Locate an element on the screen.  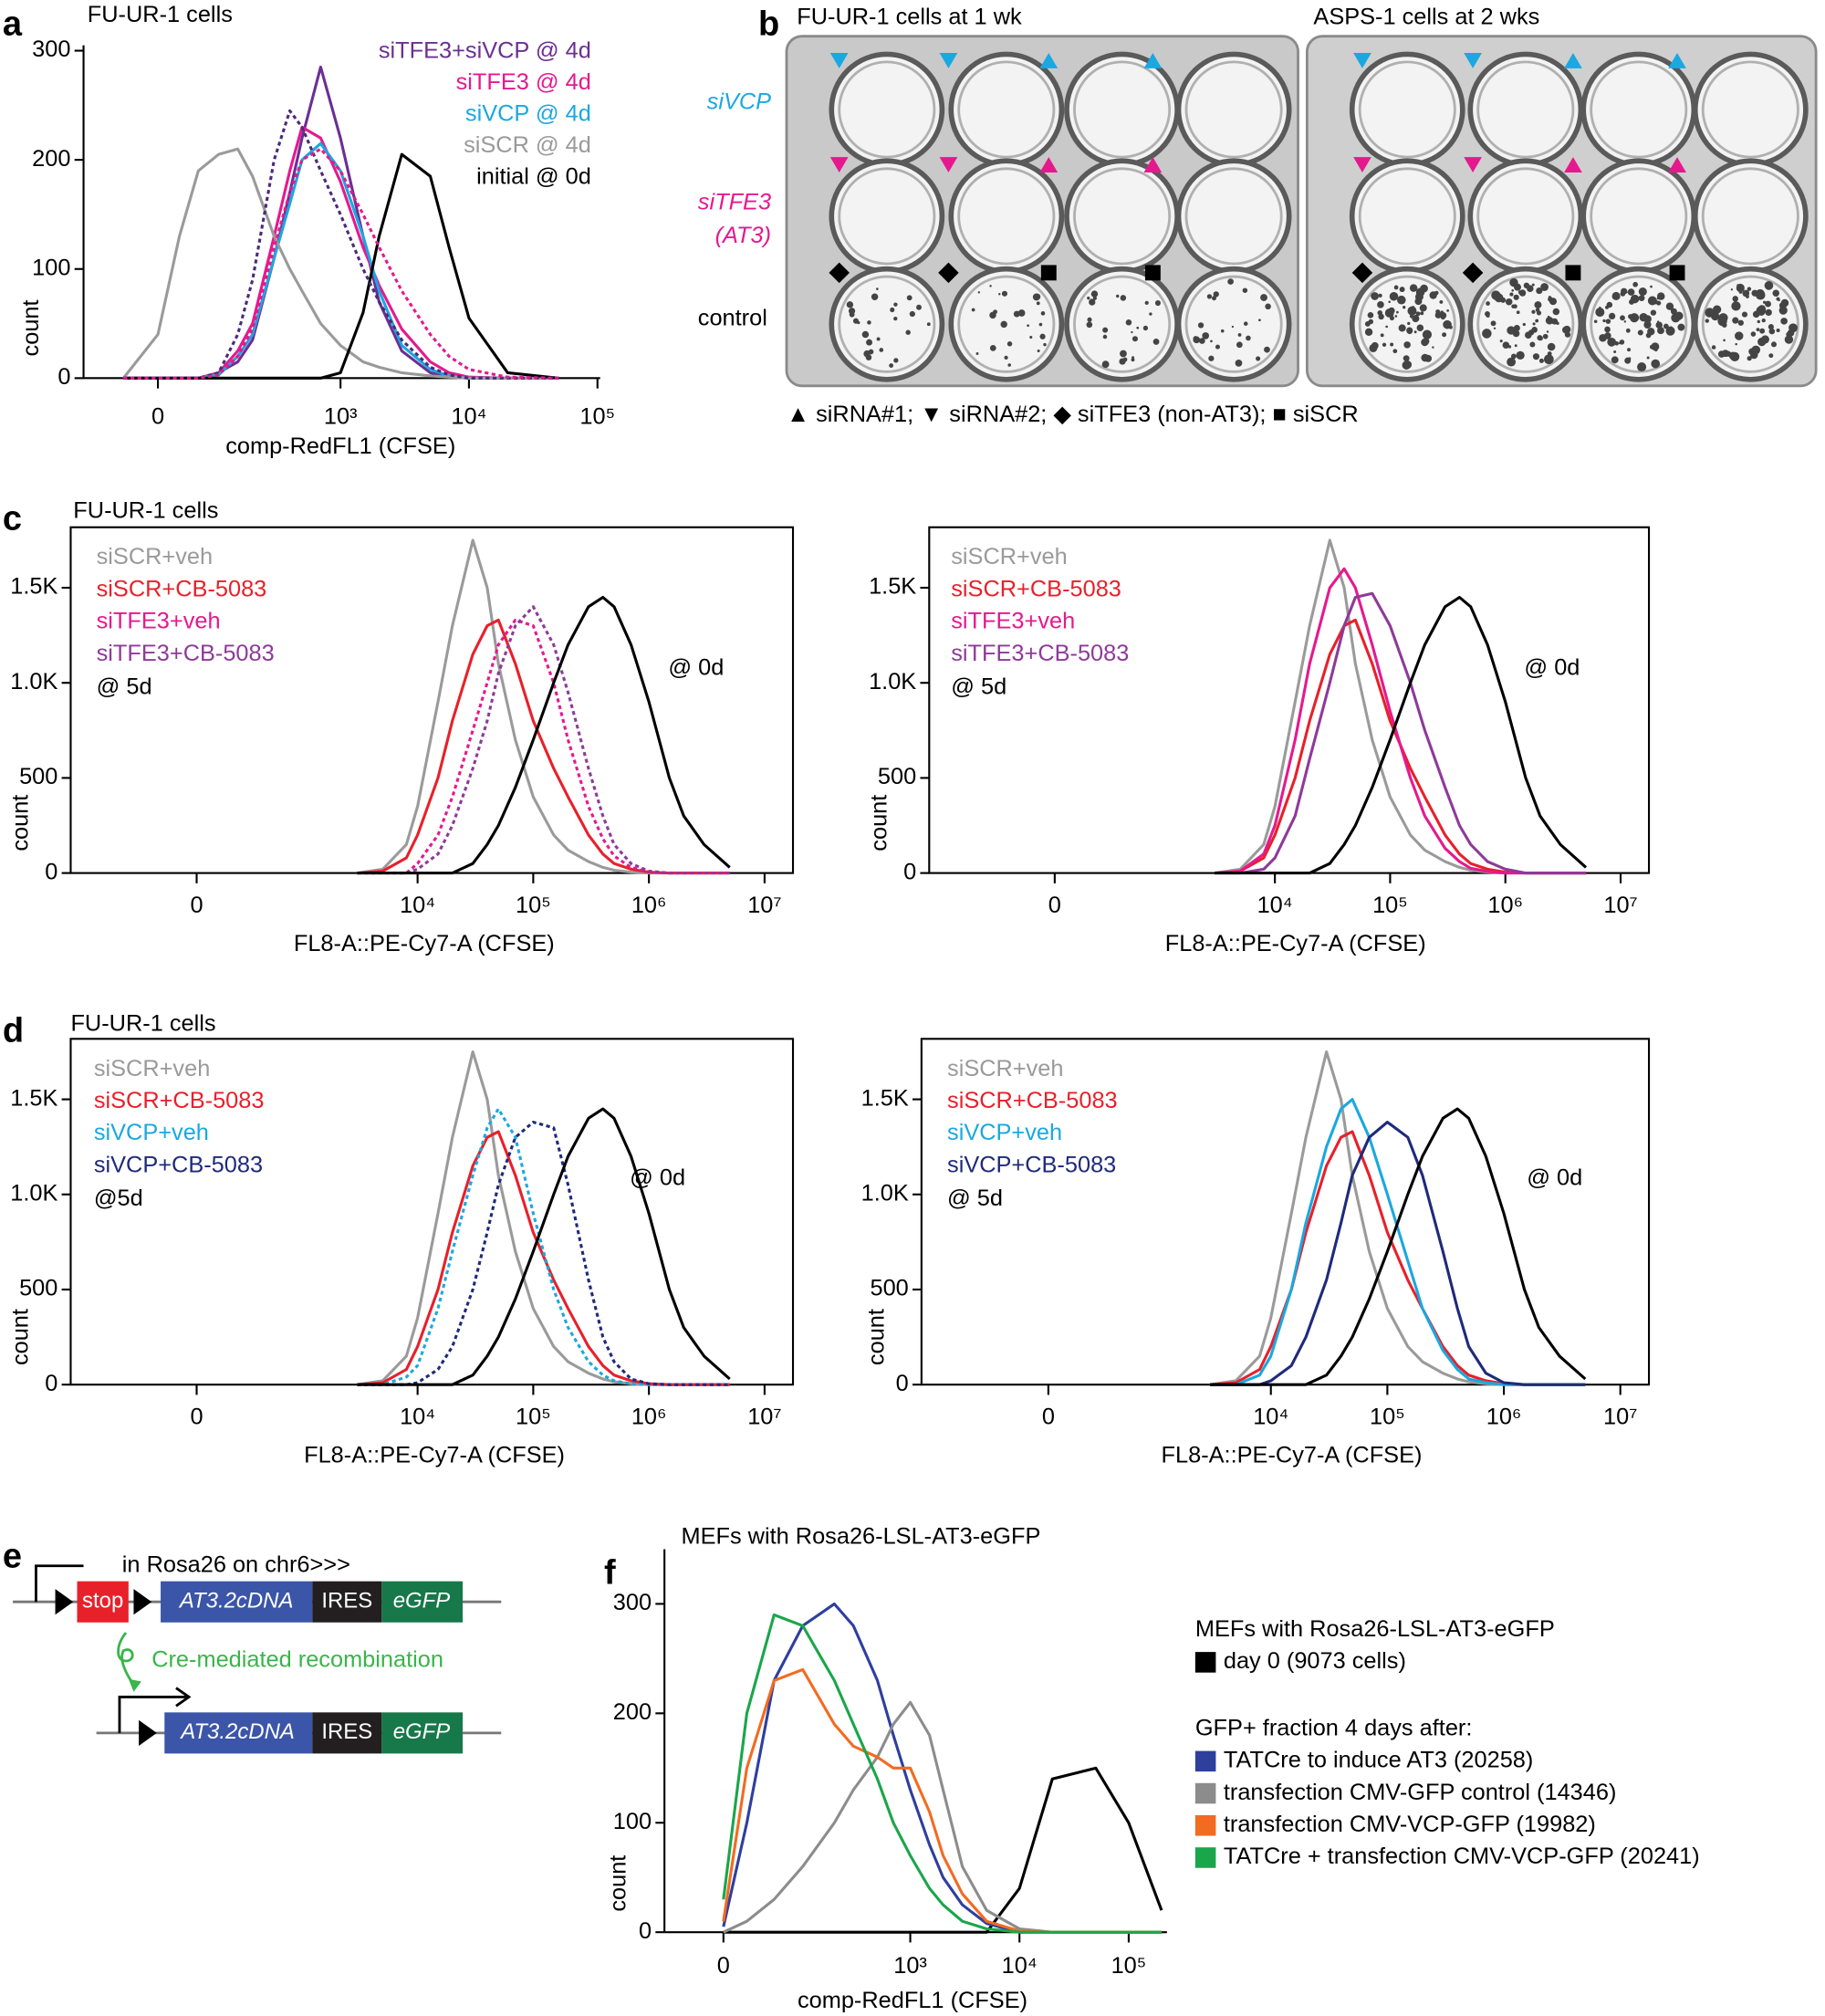
loxp is located at coordinates (64, 1602).